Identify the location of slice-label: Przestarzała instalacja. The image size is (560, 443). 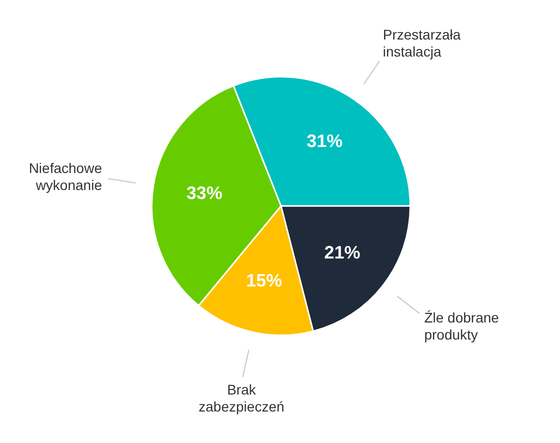
(421, 43).